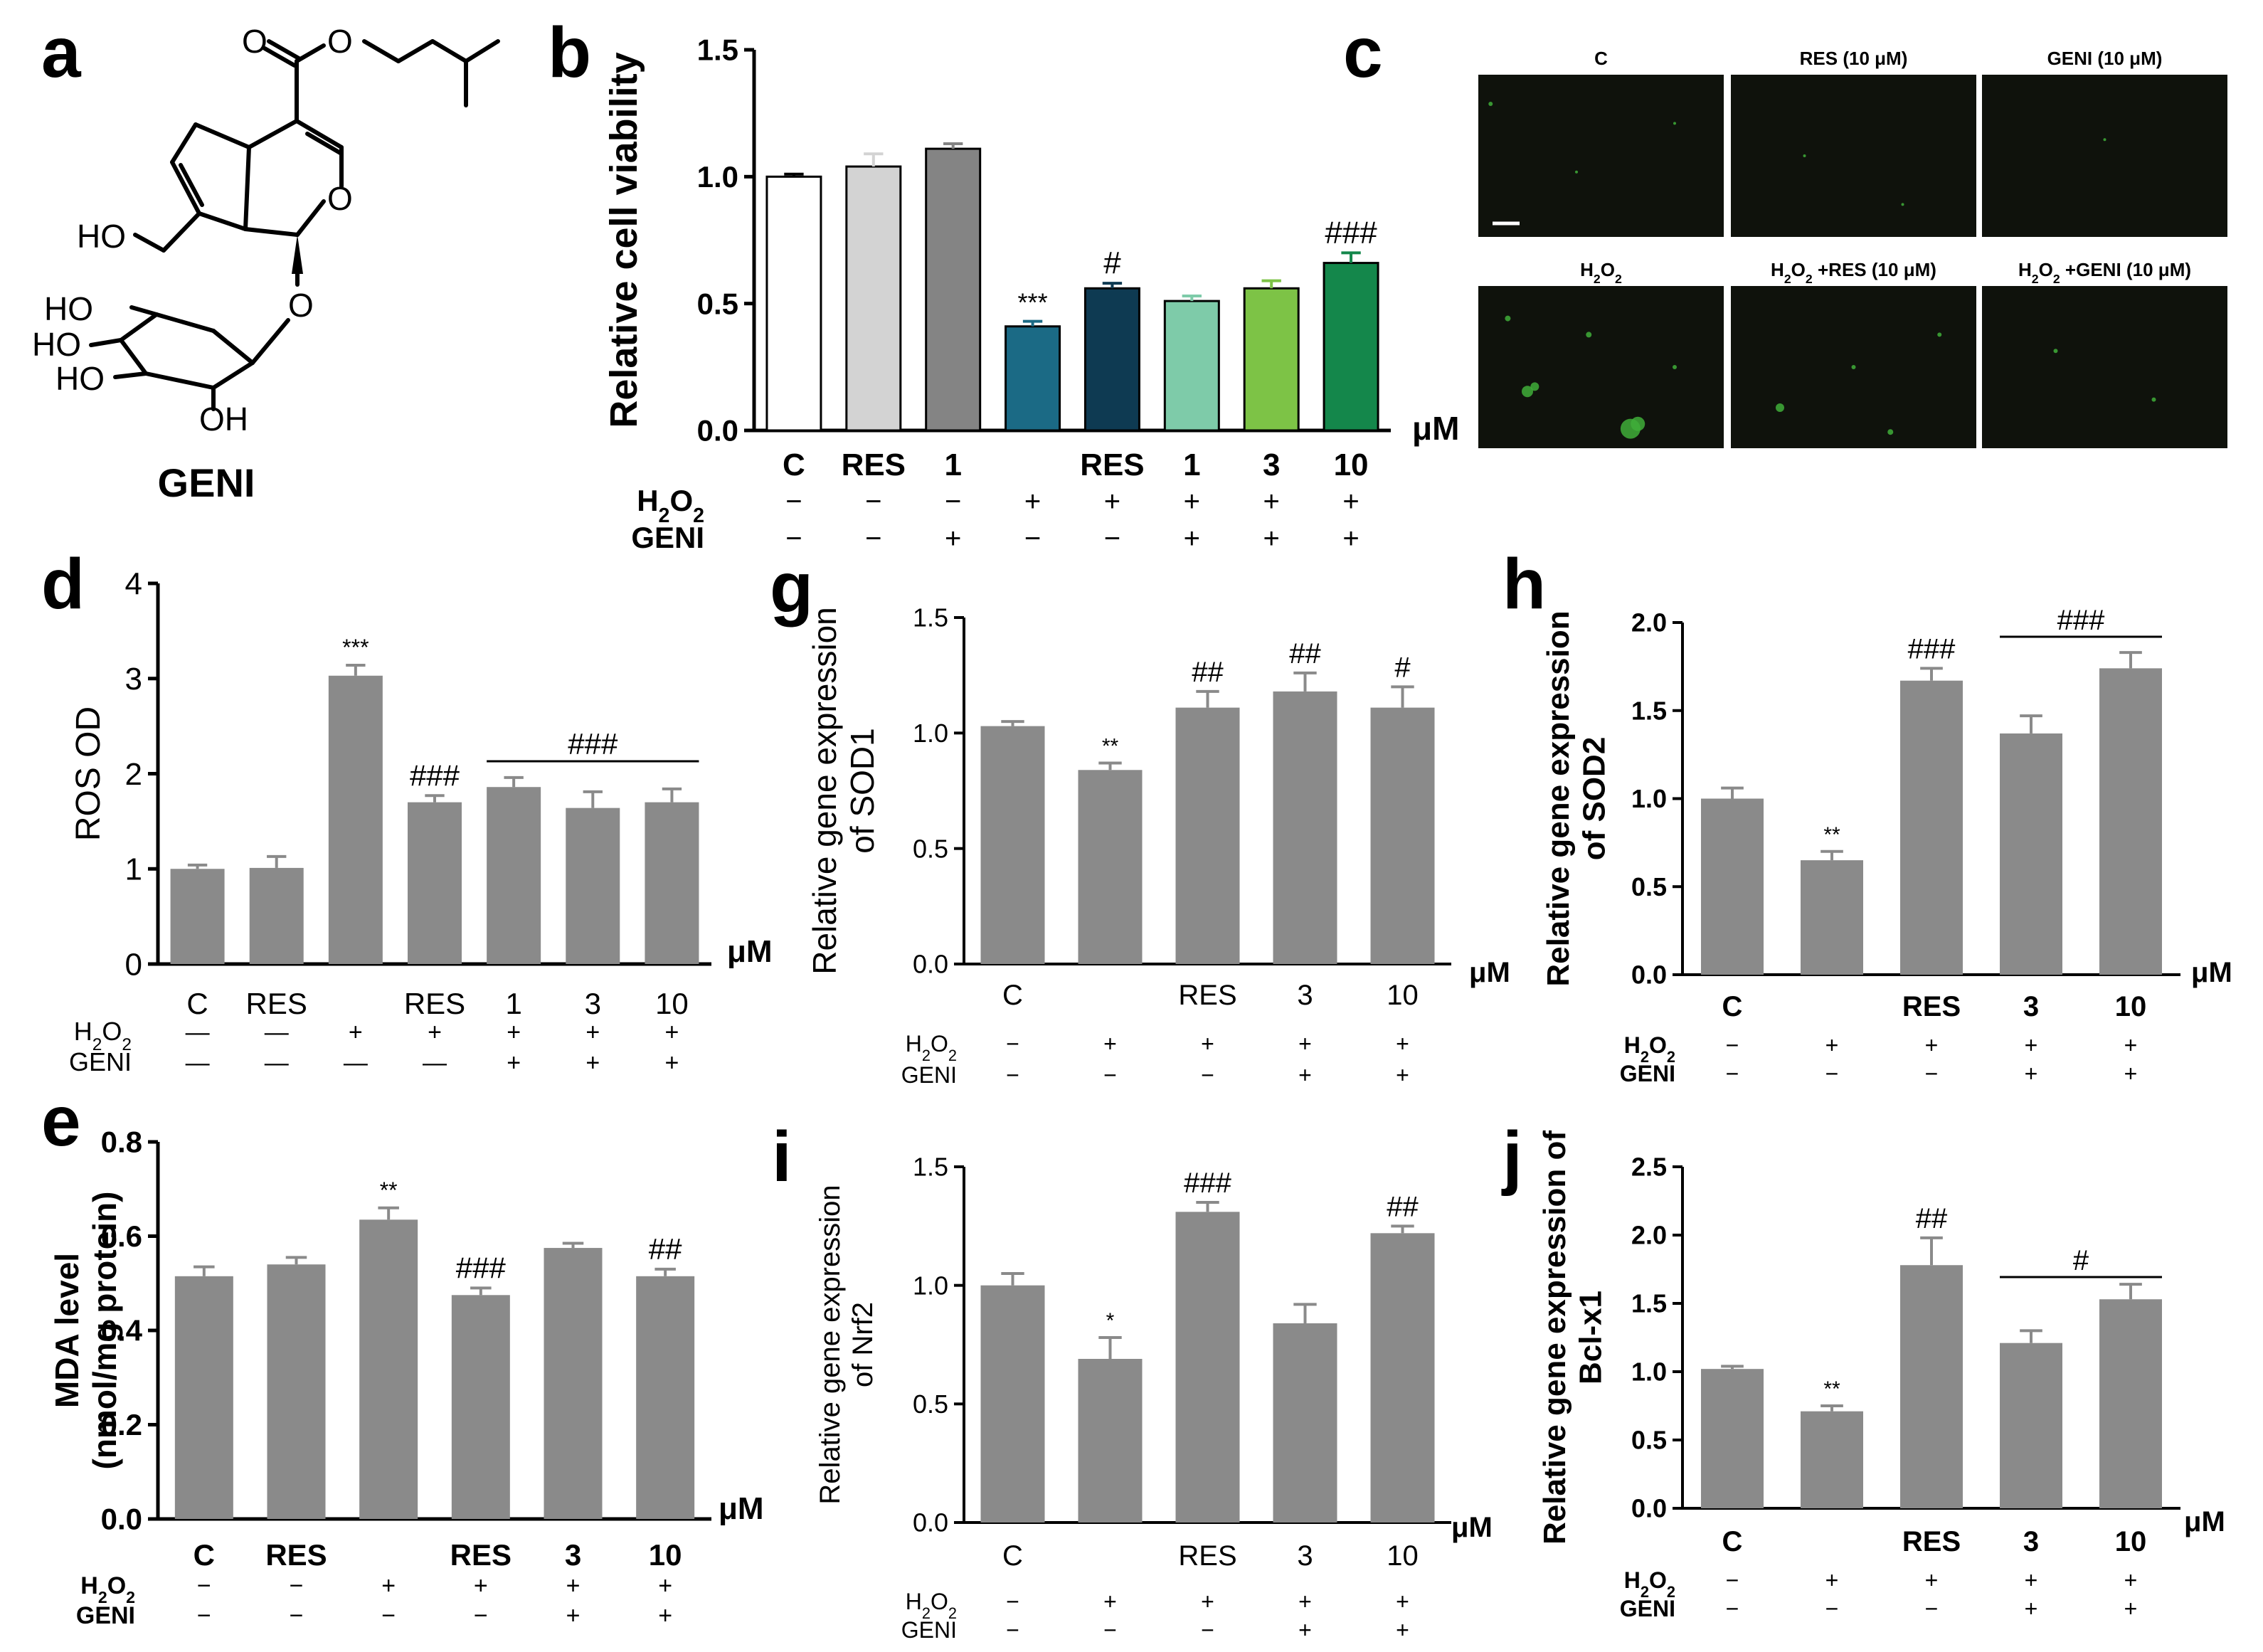 This screenshot has height=1652, width=2263. What do you see at coordinates (133, 964) in the screenshot?
I see `y-tick-label: 0` at bounding box center [133, 964].